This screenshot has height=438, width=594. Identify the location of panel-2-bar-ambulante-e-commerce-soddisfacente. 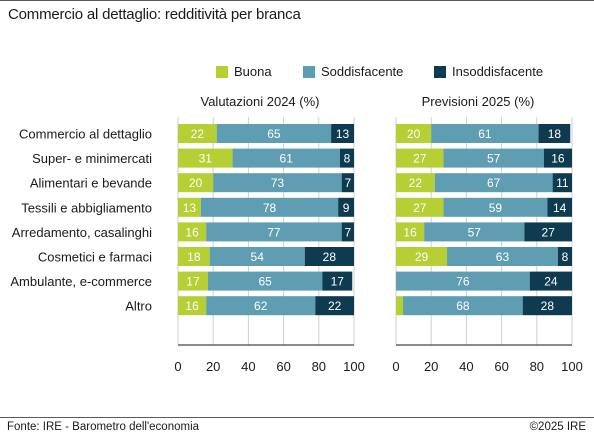
(463, 281).